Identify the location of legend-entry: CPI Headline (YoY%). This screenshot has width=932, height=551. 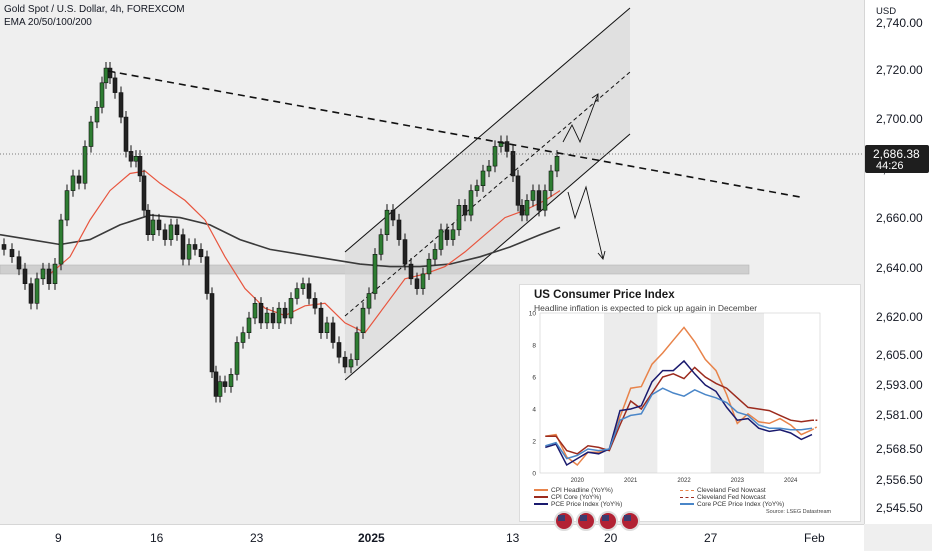
(573, 490).